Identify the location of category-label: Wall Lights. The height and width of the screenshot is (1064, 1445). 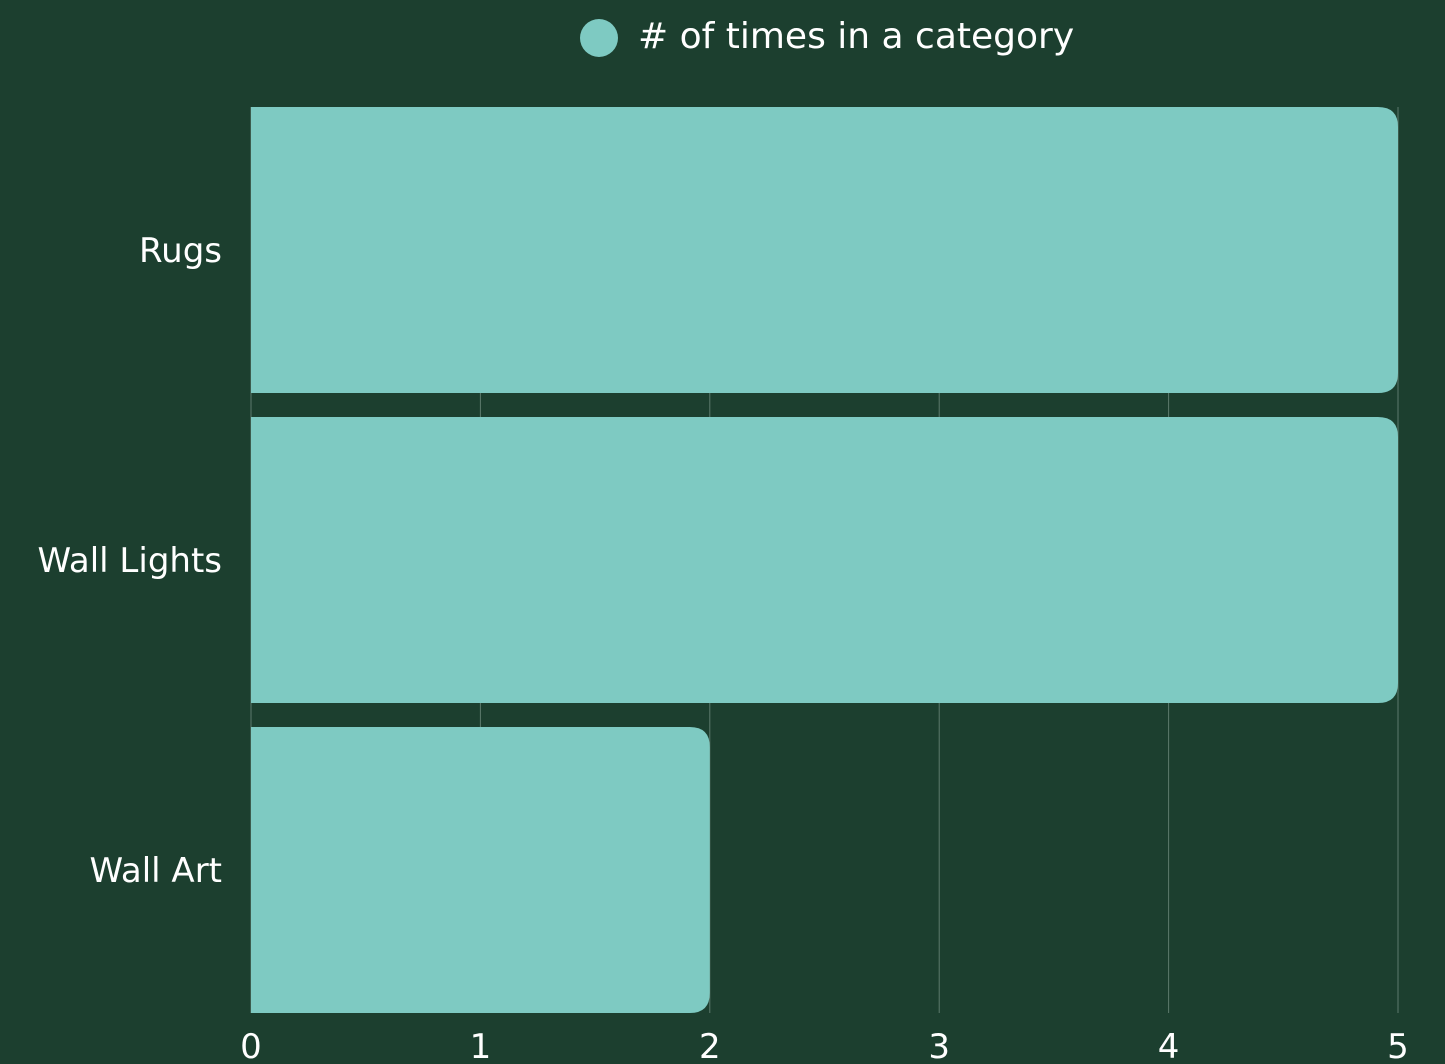
(129, 561).